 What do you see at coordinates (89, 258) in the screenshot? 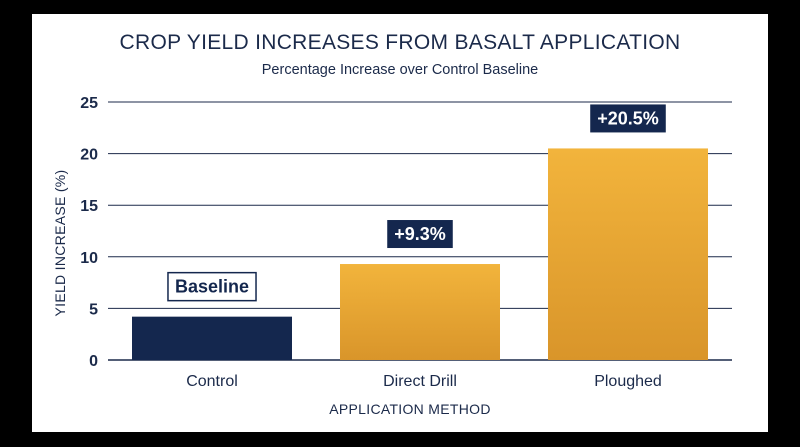
I see `y-tick-label: 10` at bounding box center [89, 258].